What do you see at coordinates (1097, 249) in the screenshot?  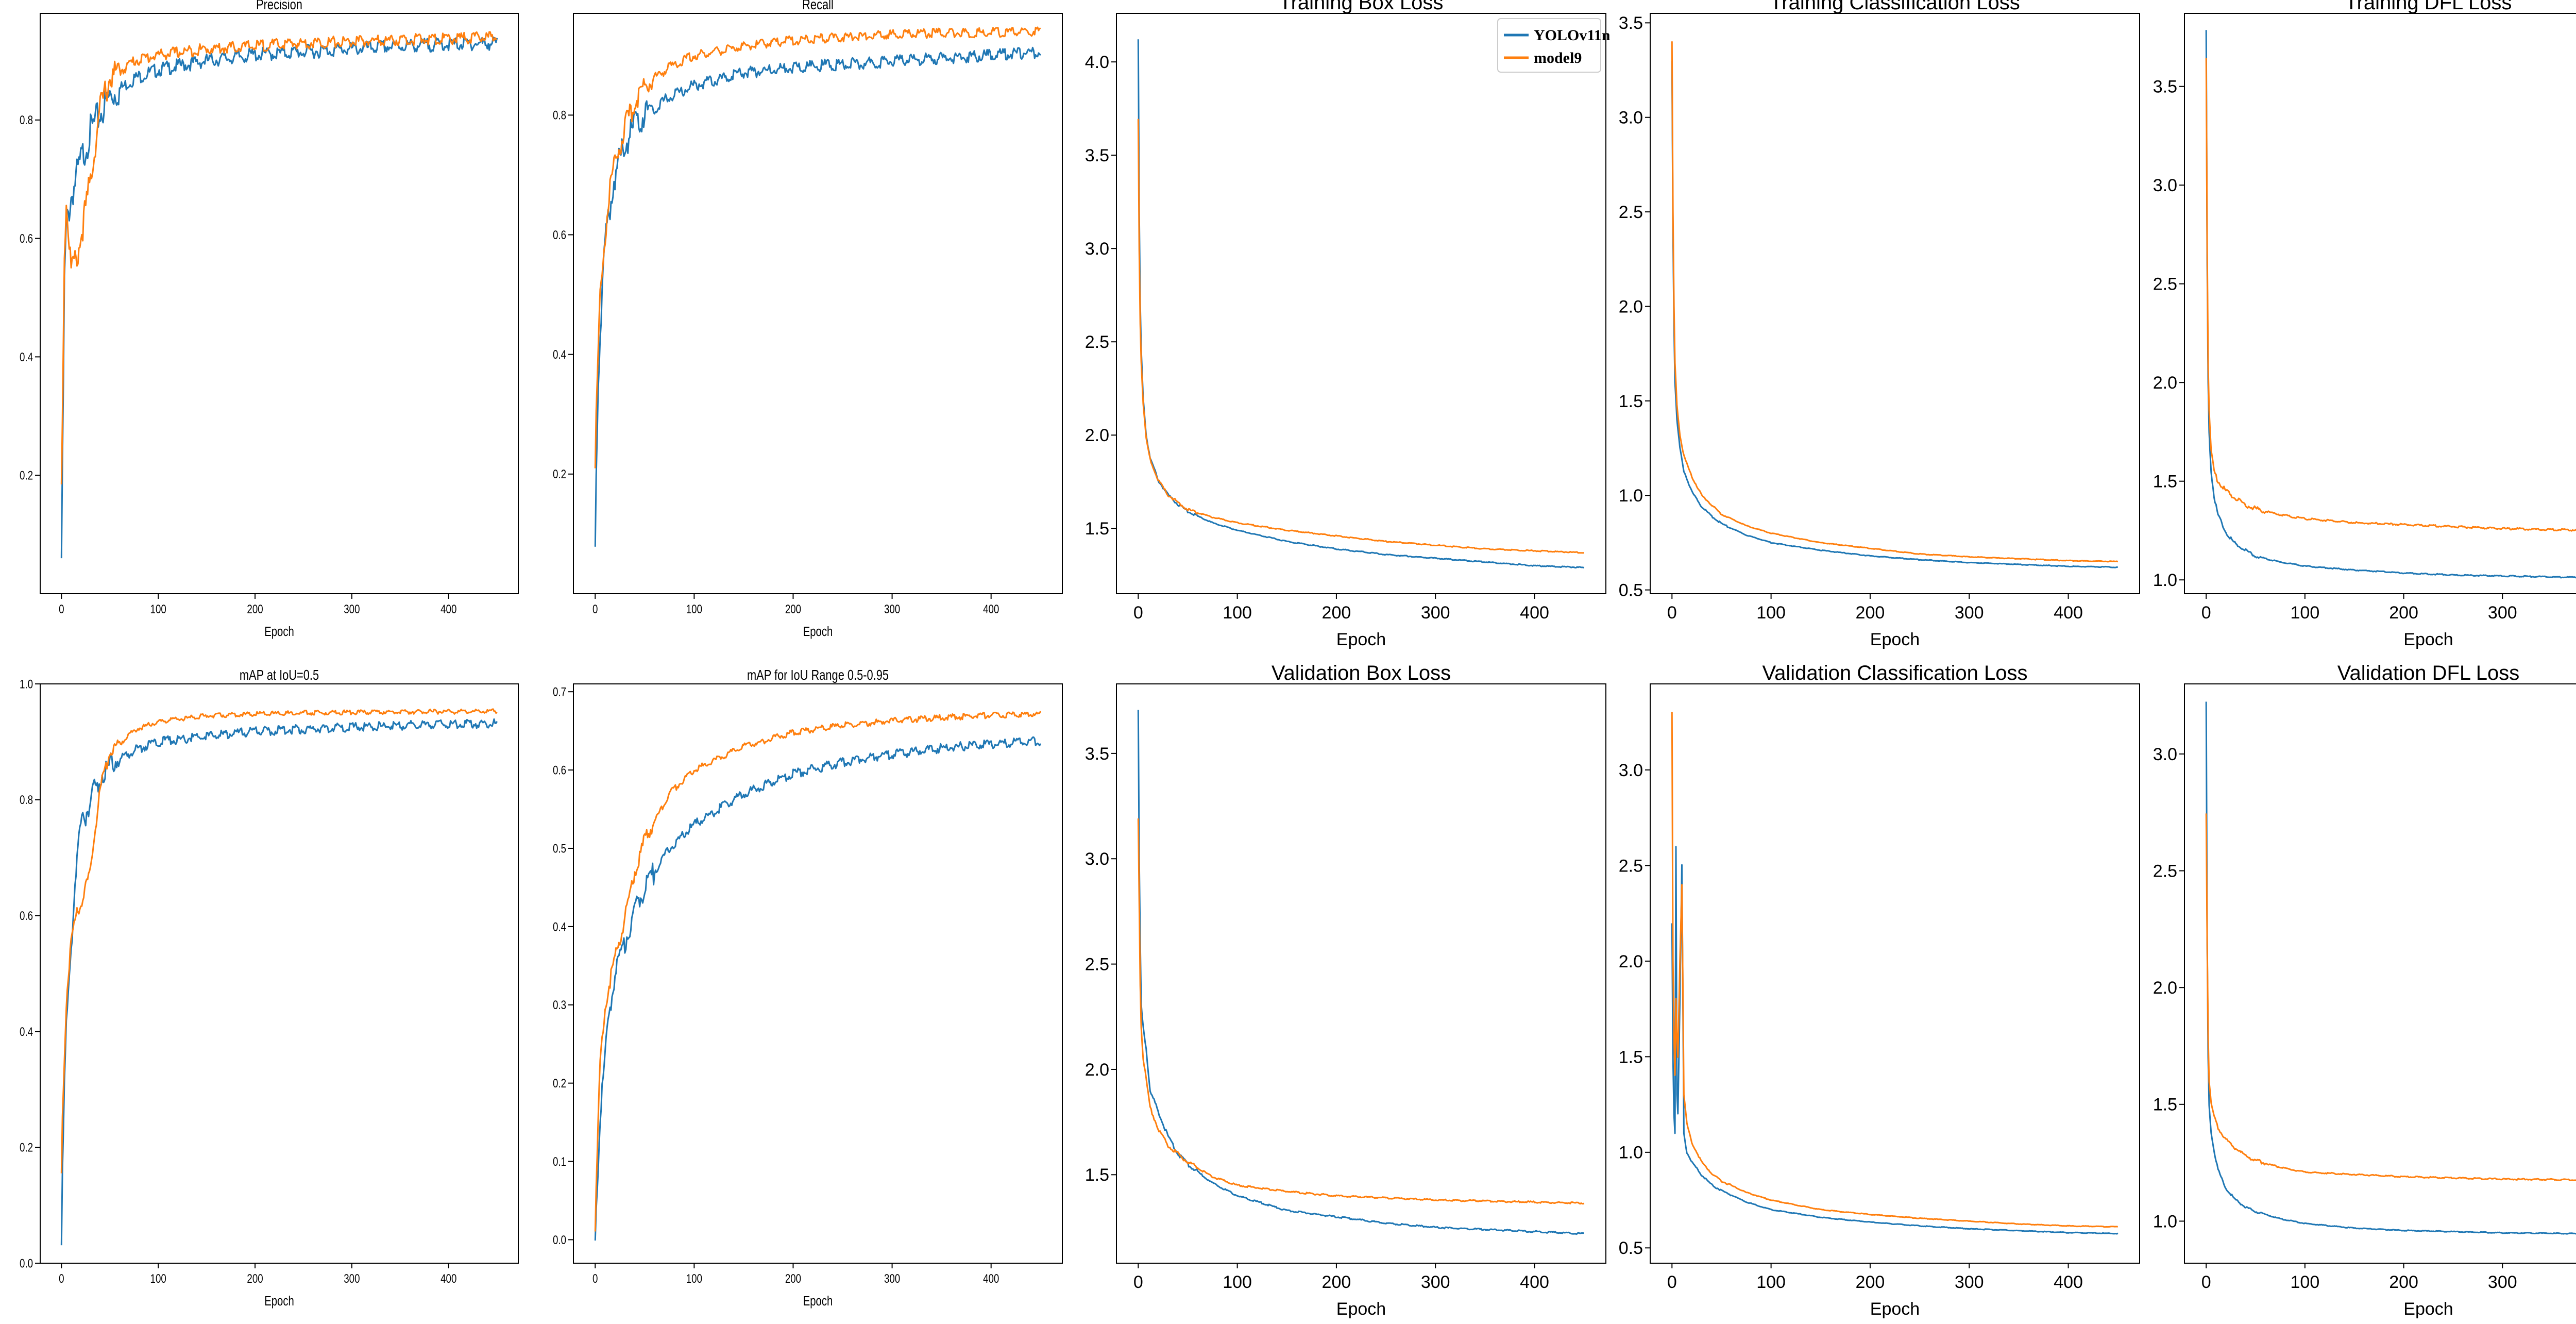 I see `y-tick-label: 3.0` at bounding box center [1097, 249].